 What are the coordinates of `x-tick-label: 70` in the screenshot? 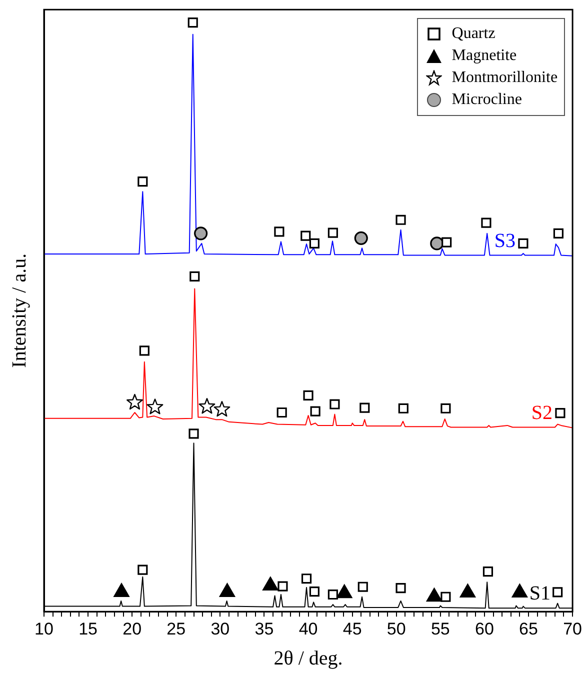 It's located at (572, 628).